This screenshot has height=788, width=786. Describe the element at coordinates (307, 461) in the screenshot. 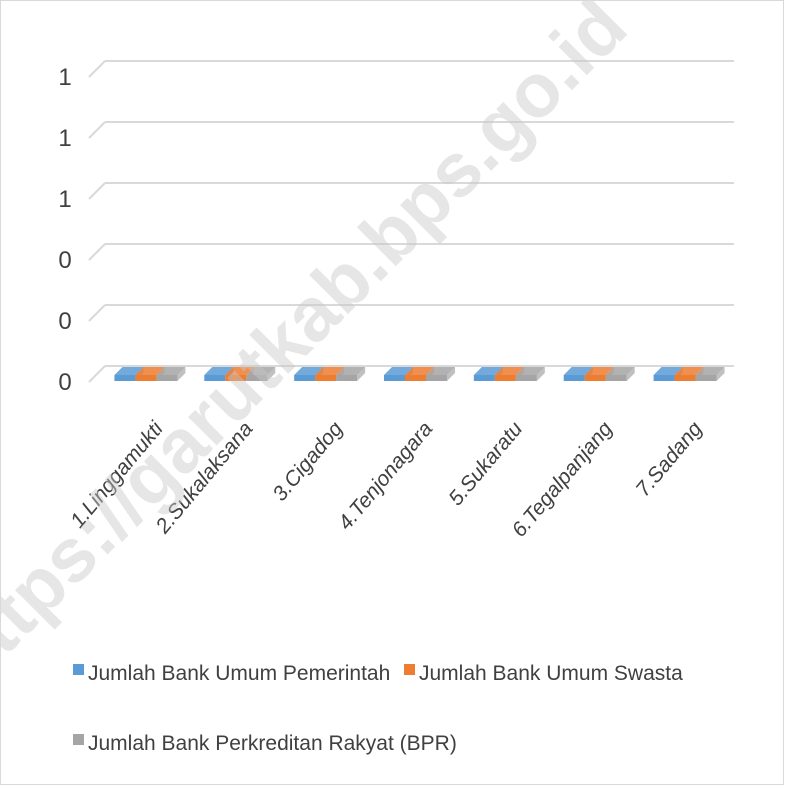

I see `x-category-label: 3.Cigadog` at that location.